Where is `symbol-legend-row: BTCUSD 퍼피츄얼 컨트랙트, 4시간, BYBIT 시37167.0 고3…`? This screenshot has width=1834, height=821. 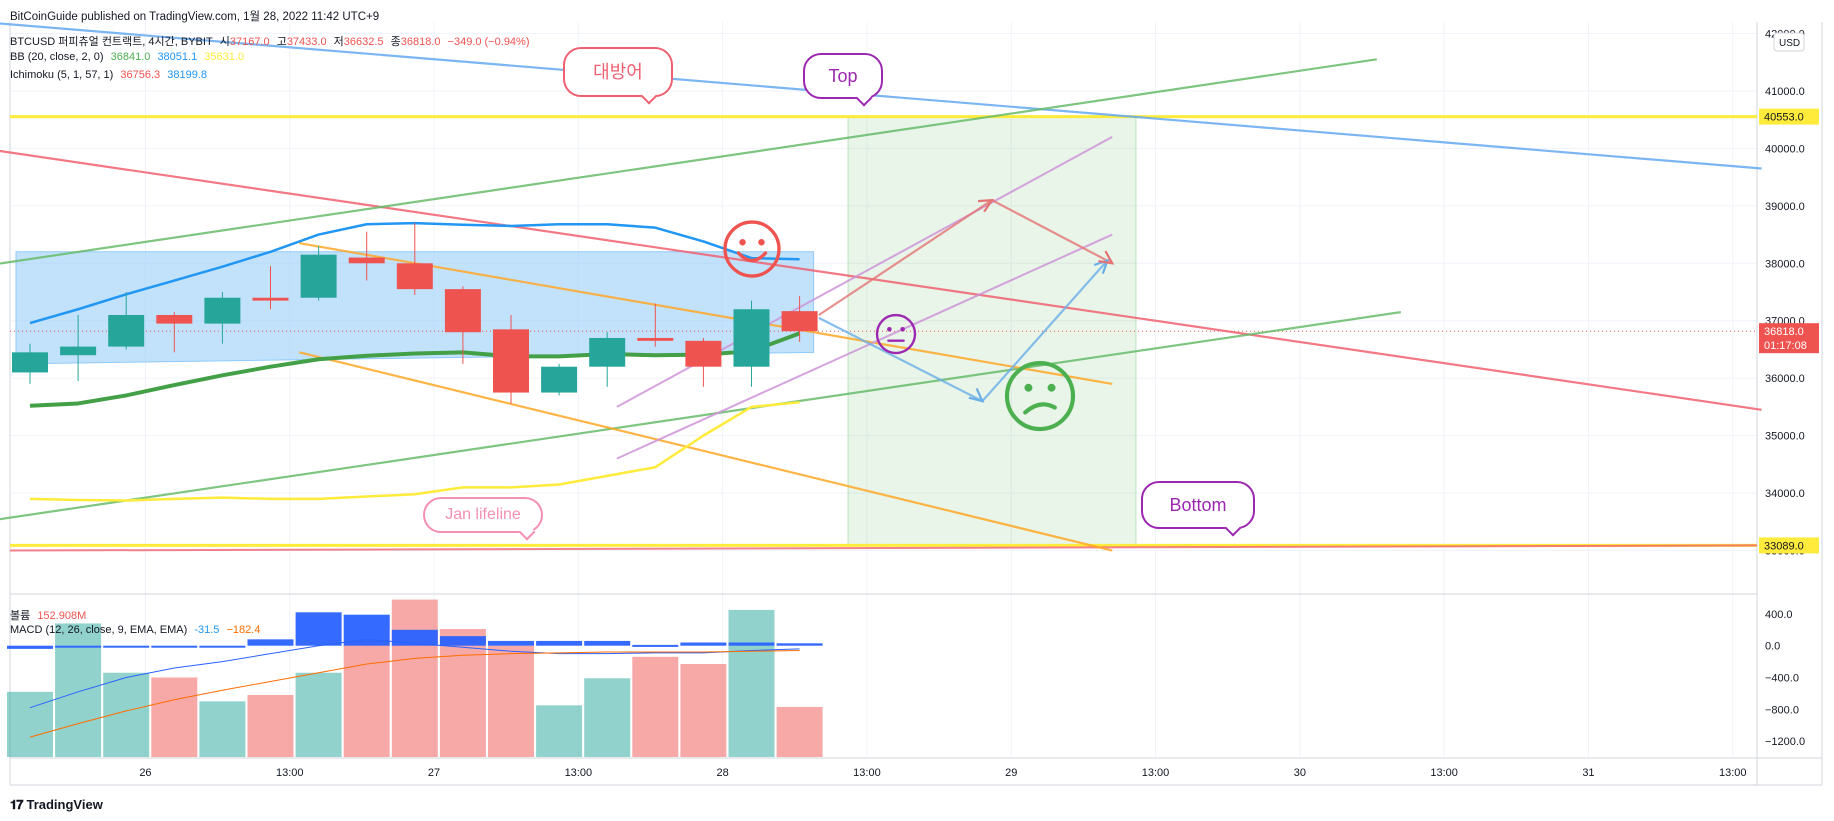
symbol-legend-row: BTCUSD 퍼피츄얼 컨트랙트, 4시간, BYBIT 시37167.0 고3… is located at coordinates (272, 41).